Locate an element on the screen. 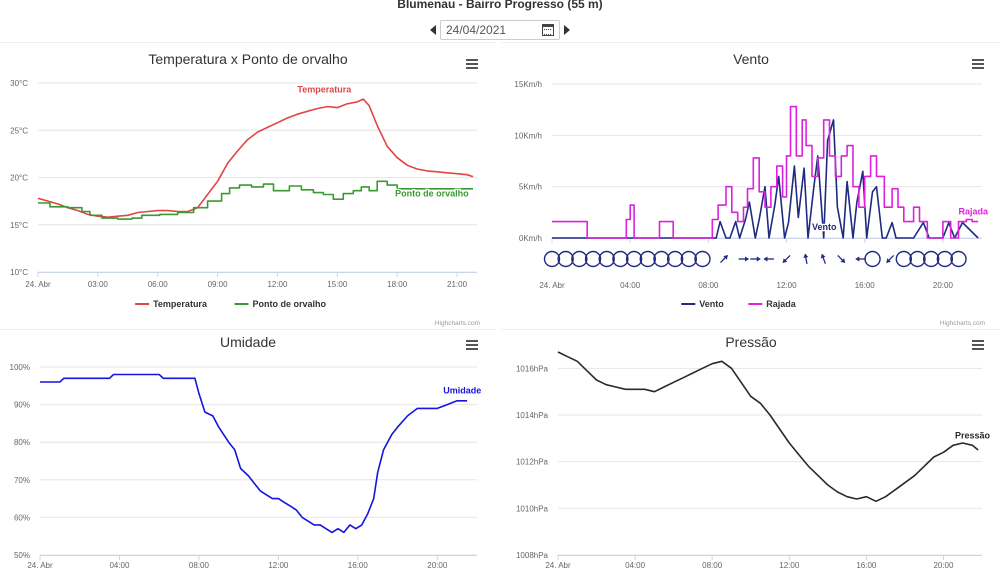 The height and width of the screenshot is (575, 1000). pressure-chart-menu-icon is located at coordinates (978, 345).